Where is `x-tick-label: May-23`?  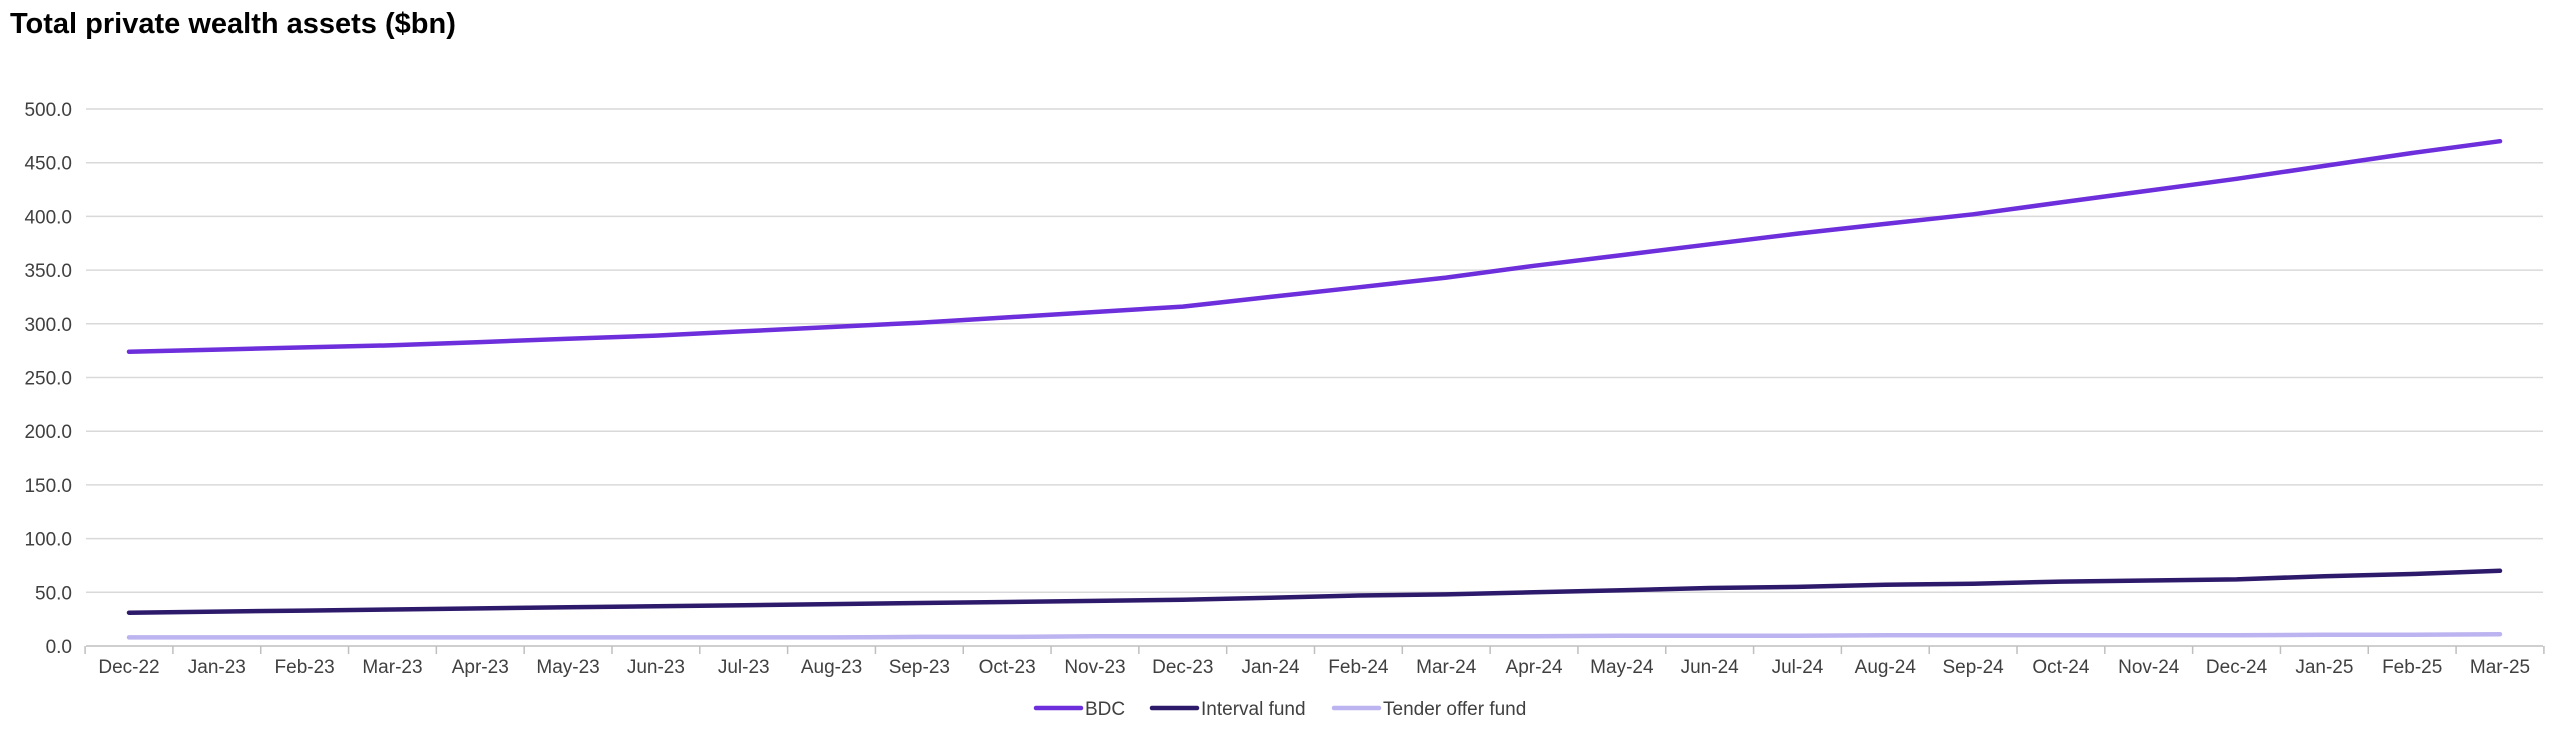 x-tick-label: May-23 is located at coordinates (567, 667).